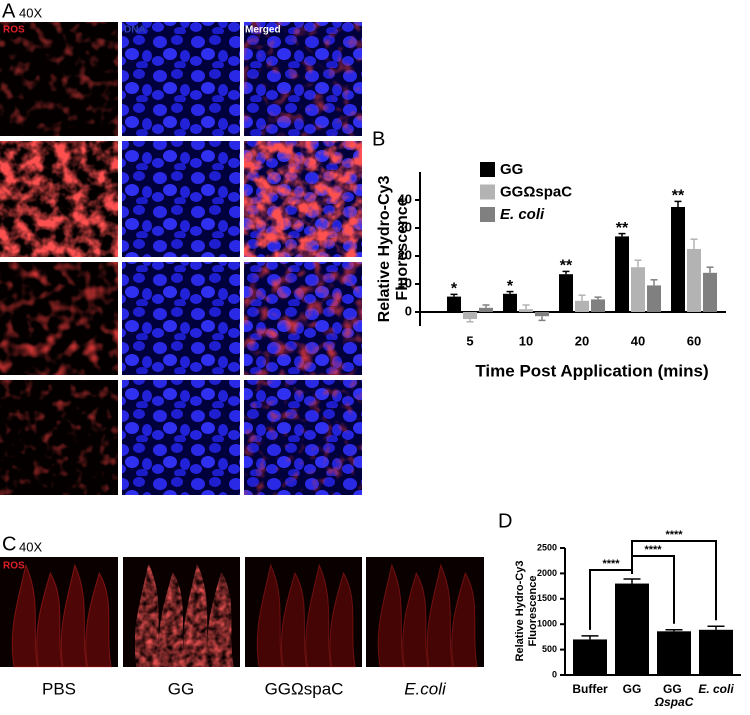 This screenshot has width=750, height=715. Describe the element at coordinates (526, 340) in the screenshot. I see `x-tick-label: 10` at that location.